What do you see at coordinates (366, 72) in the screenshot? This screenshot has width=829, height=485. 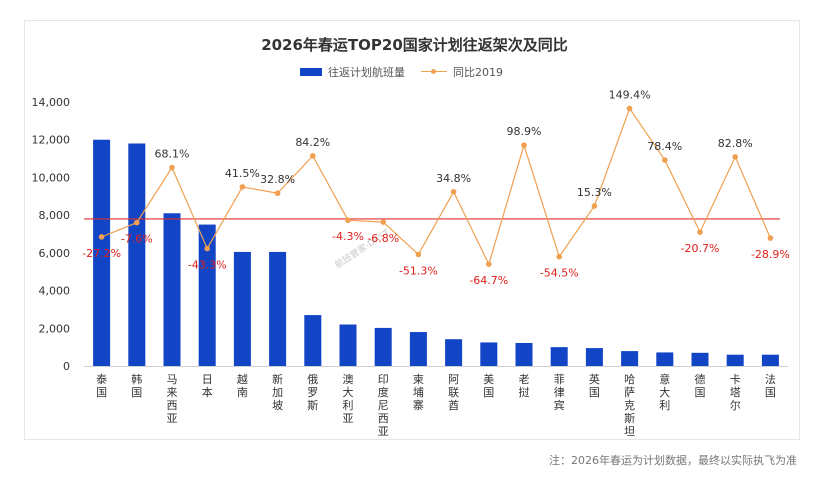 I see `legend-bar-label: 往返计划航班量` at bounding box center [366, 72].